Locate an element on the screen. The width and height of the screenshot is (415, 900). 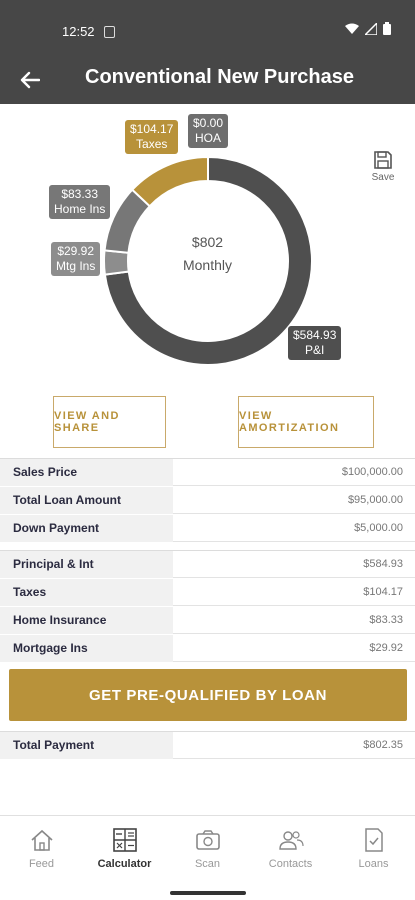
label-taxes-name: Taxes is located at coordinates (152, 144).